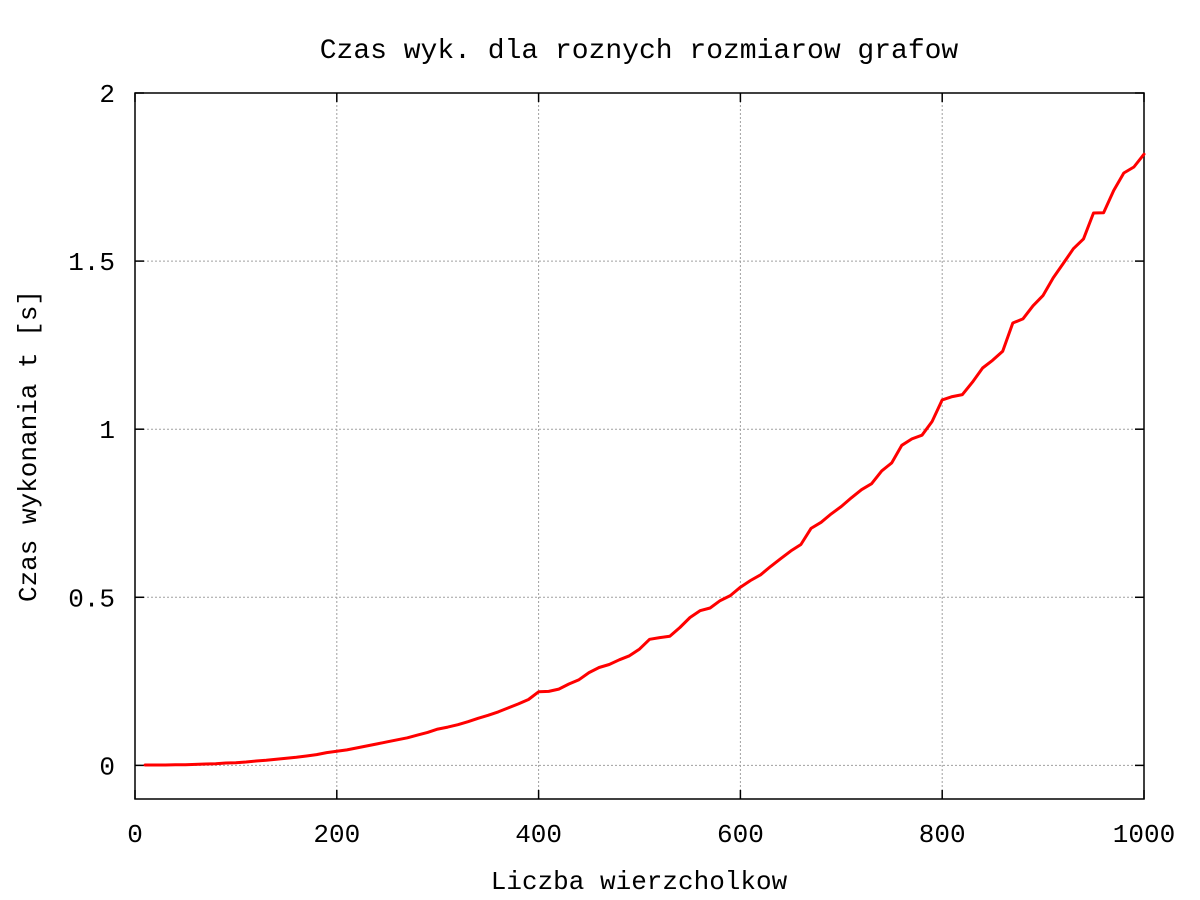 This screenshot has height=900, width=1200. What do you see at coordinates (740, 835) in the screenshot?
I see `x-tick-label: 600` at bounding box center [740, 835].